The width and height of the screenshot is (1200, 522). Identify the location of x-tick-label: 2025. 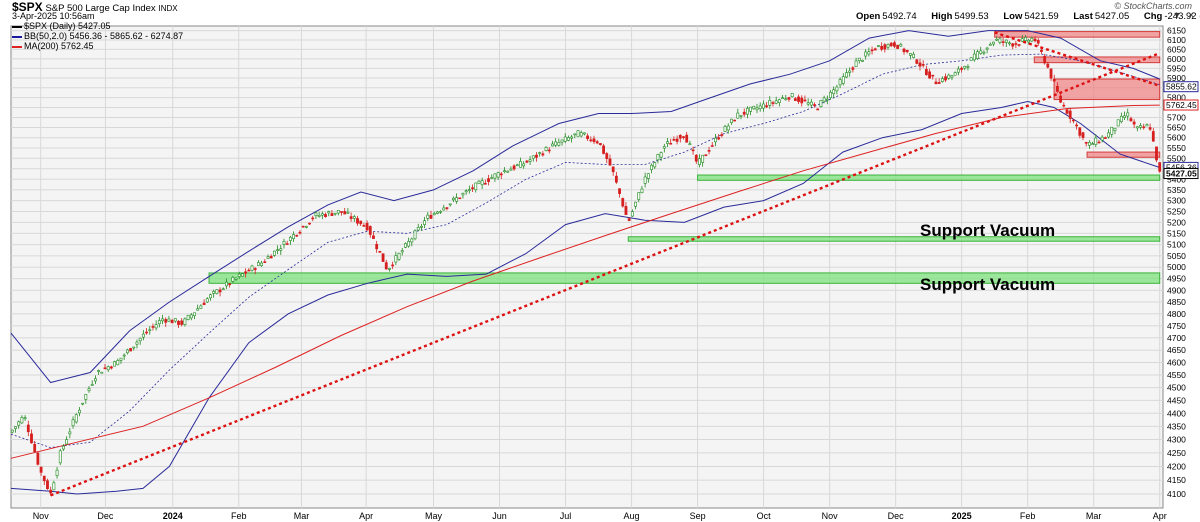
(962, 516).